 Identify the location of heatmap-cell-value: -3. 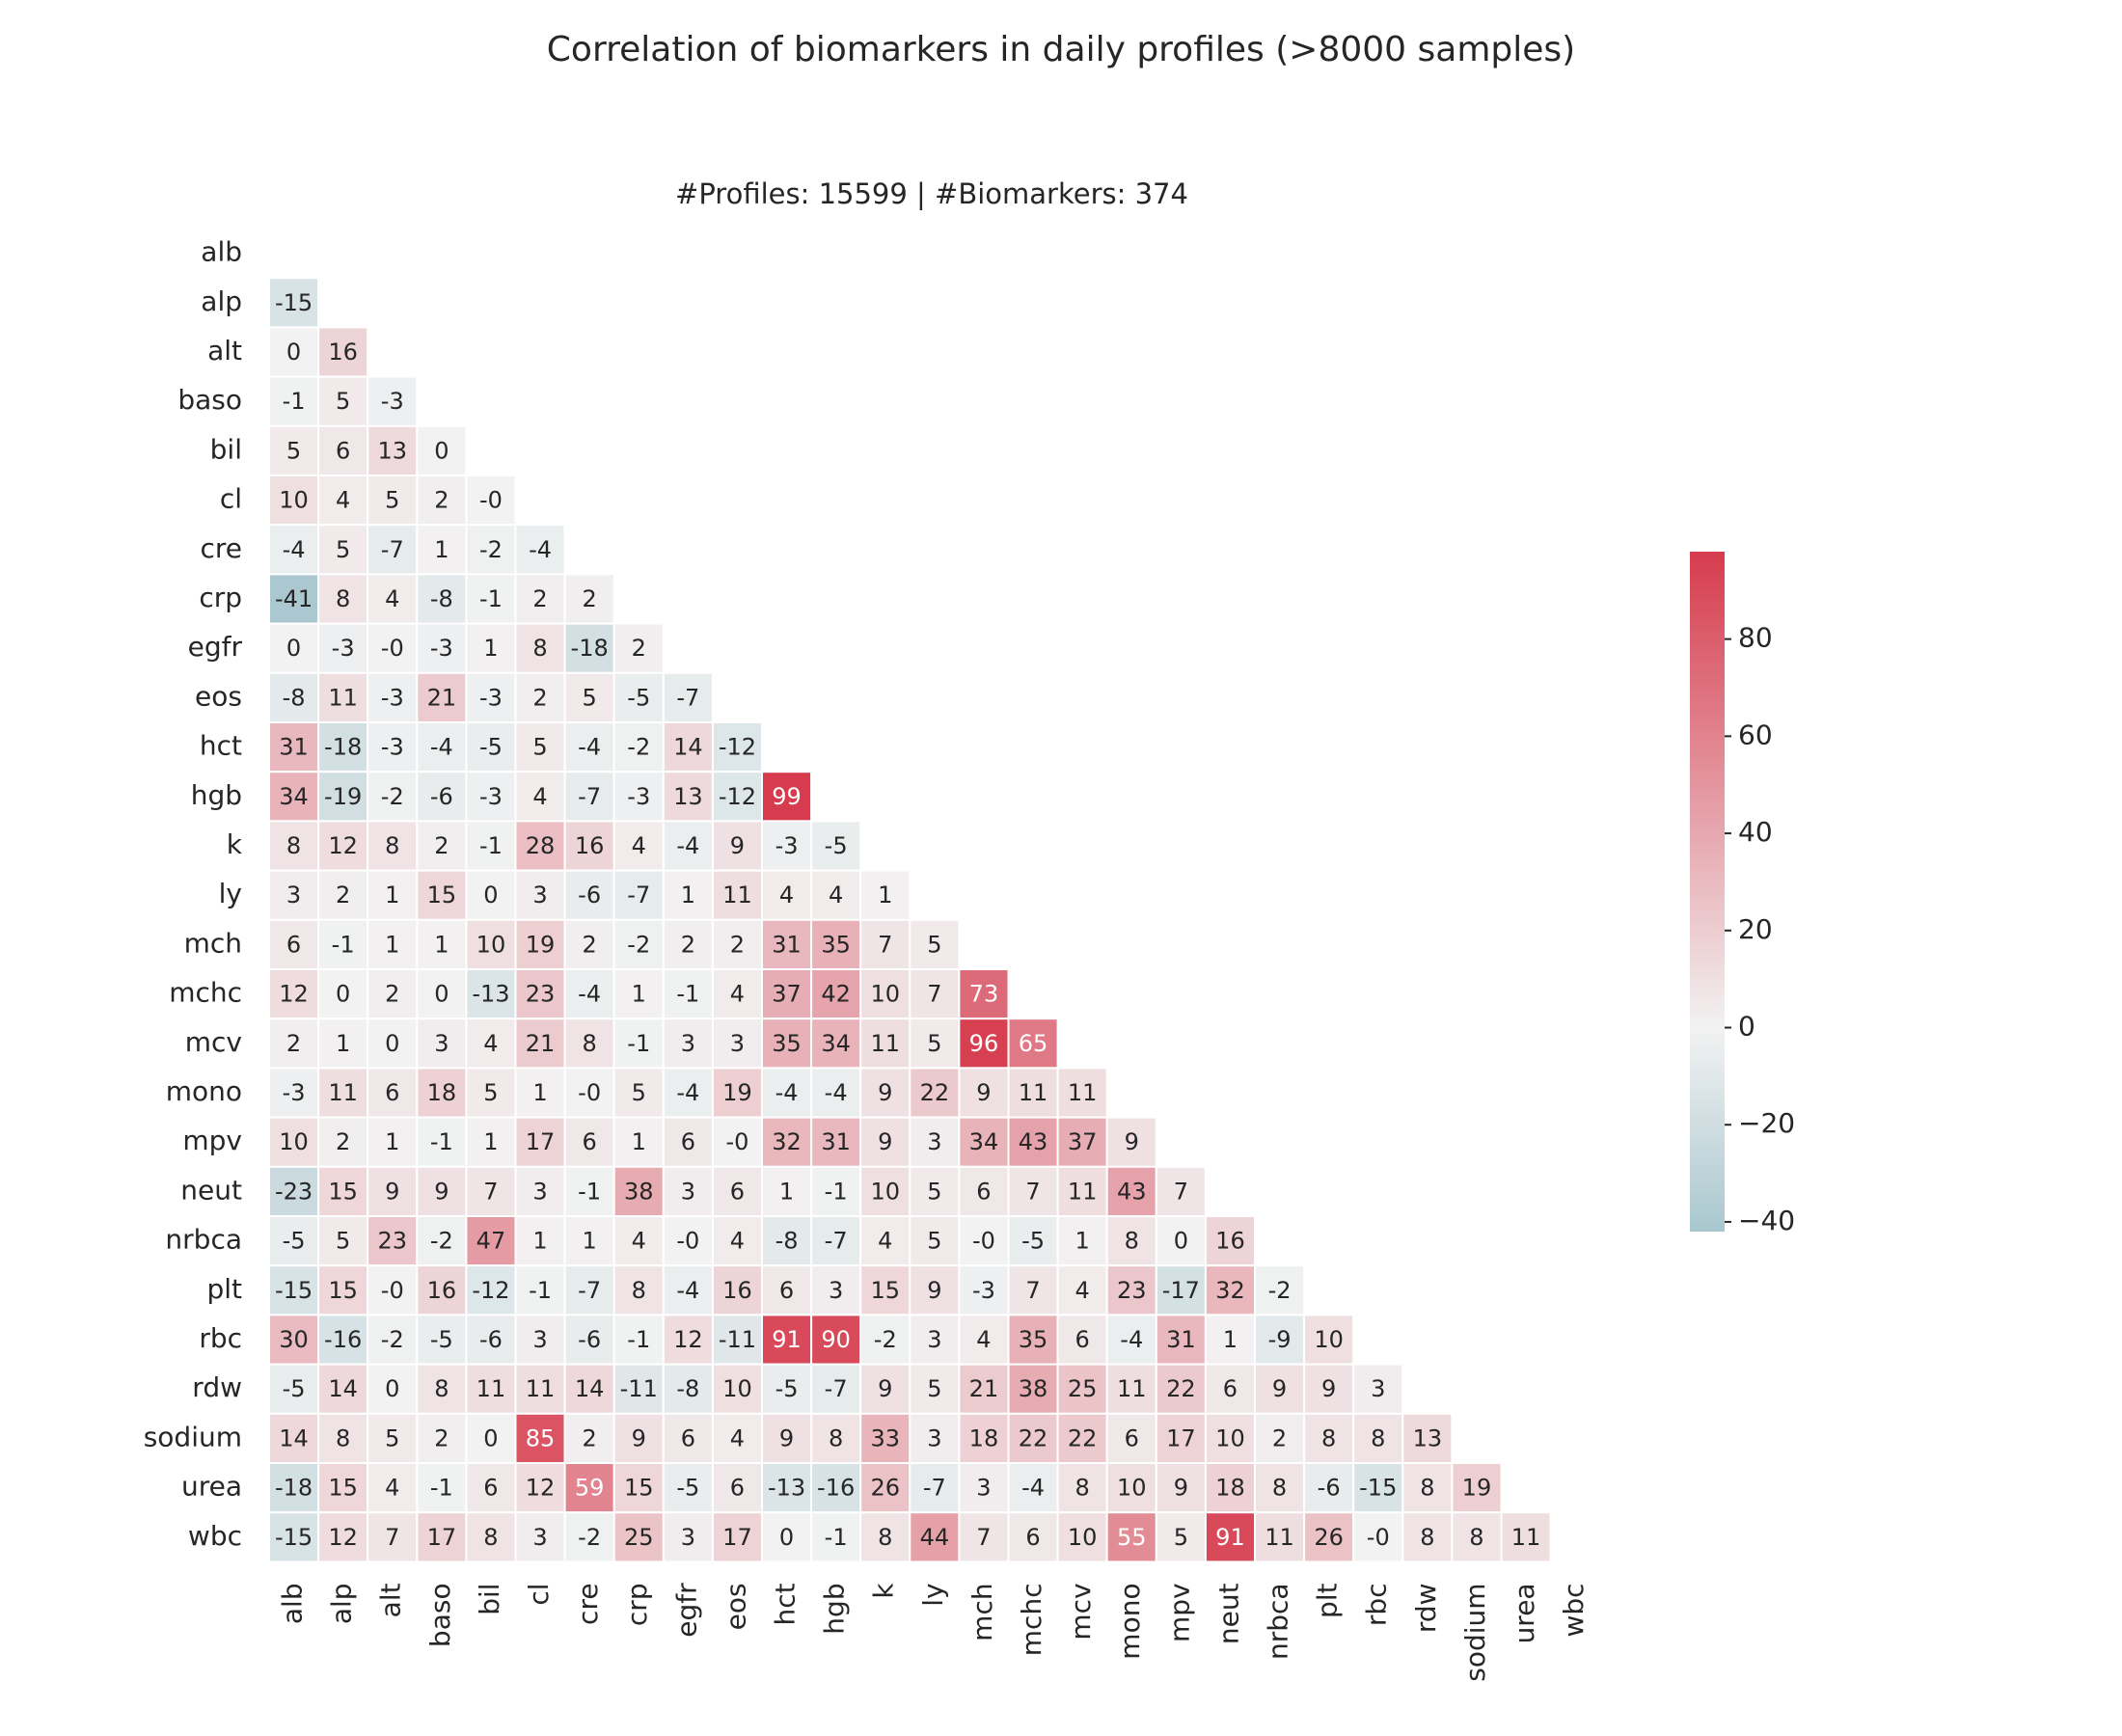
(295, 1092).